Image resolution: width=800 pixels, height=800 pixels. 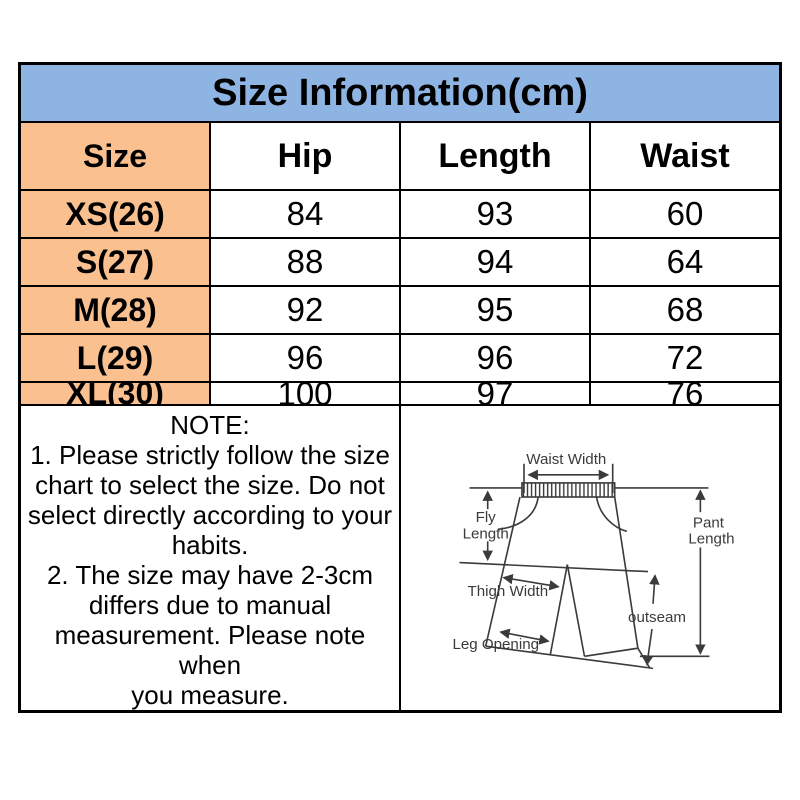 I want to click on row-xs-length: 93, so click(x=496, y=215).